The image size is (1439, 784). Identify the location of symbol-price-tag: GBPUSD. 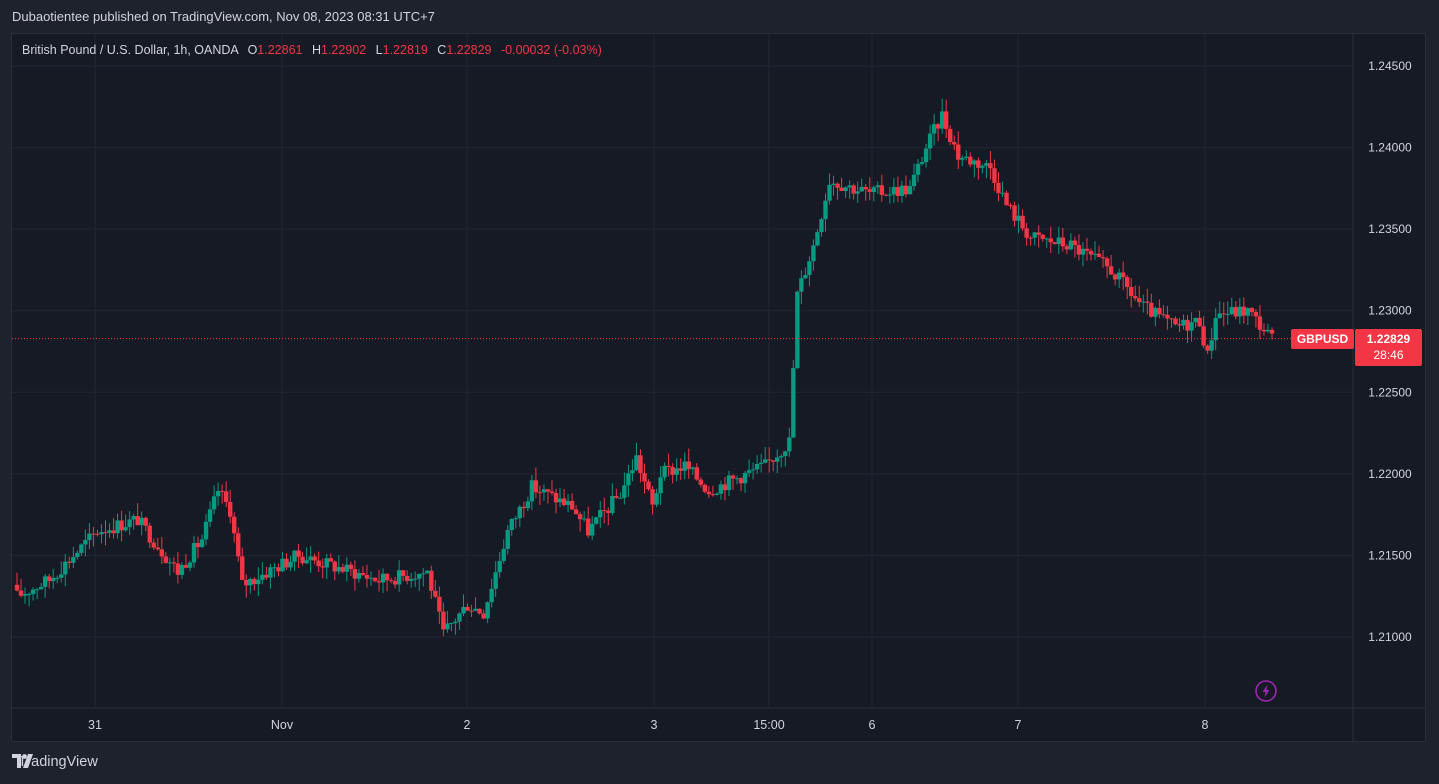
(1322, 339).